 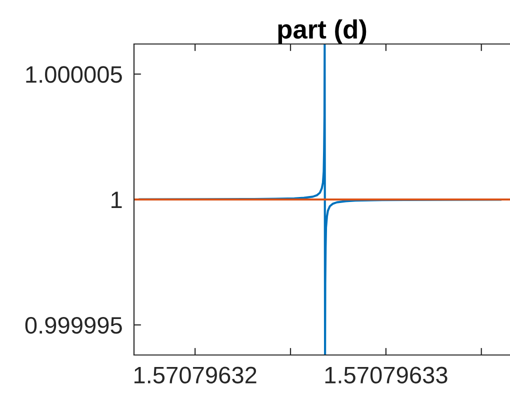 What do you see at coordinates (73, 325) in the screenshot?
I see `y-tick-label: 0.999995` at bounding box center [73, 325].